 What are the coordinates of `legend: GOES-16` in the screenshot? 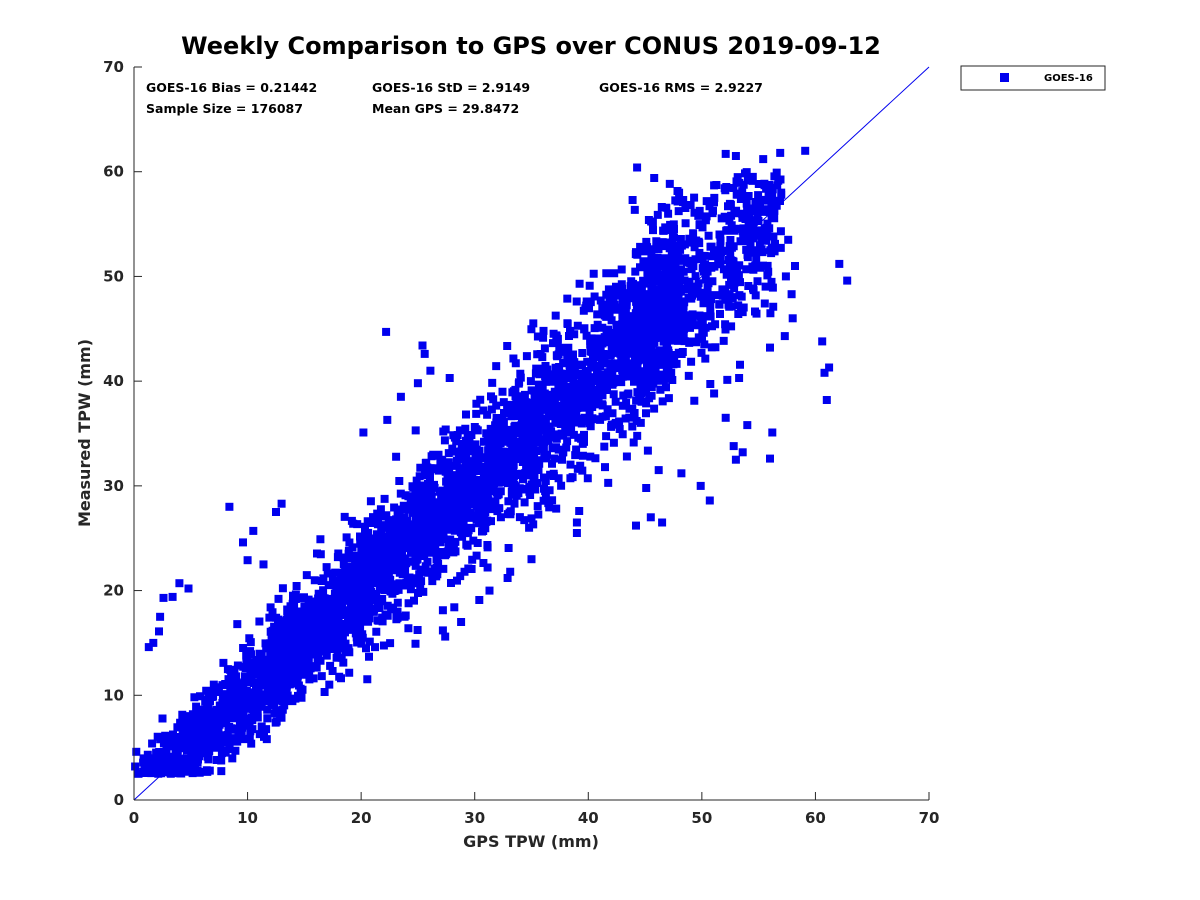 It's located at (1033, 78).